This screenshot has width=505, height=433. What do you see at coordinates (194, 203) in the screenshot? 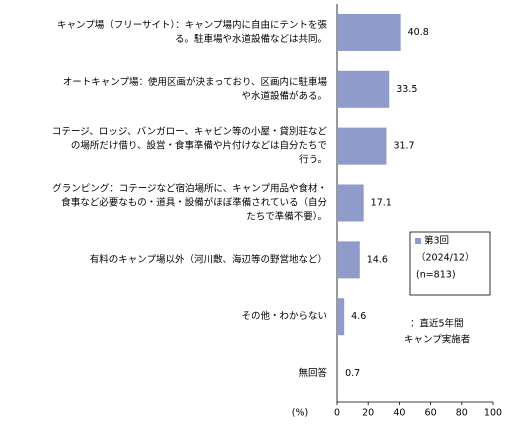
I see `category-label: 食事など必要なもの・道具・設備がほぼ準備されている（自分` at bounding box center [194, 203].